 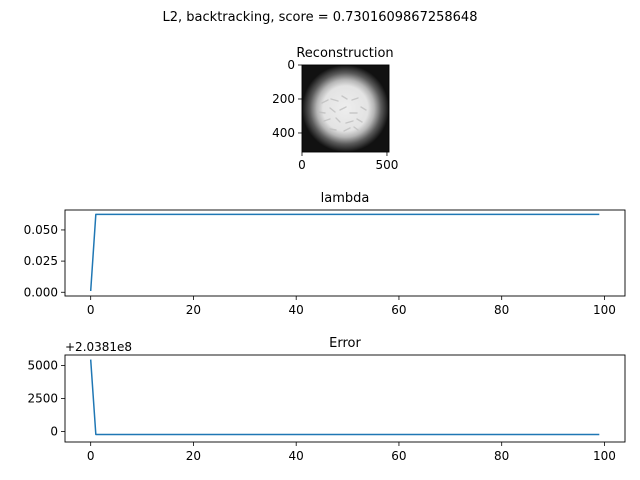 I want to click on reconstruction-ticks: 0 500 0 200 400, so click(x=335, y=115).